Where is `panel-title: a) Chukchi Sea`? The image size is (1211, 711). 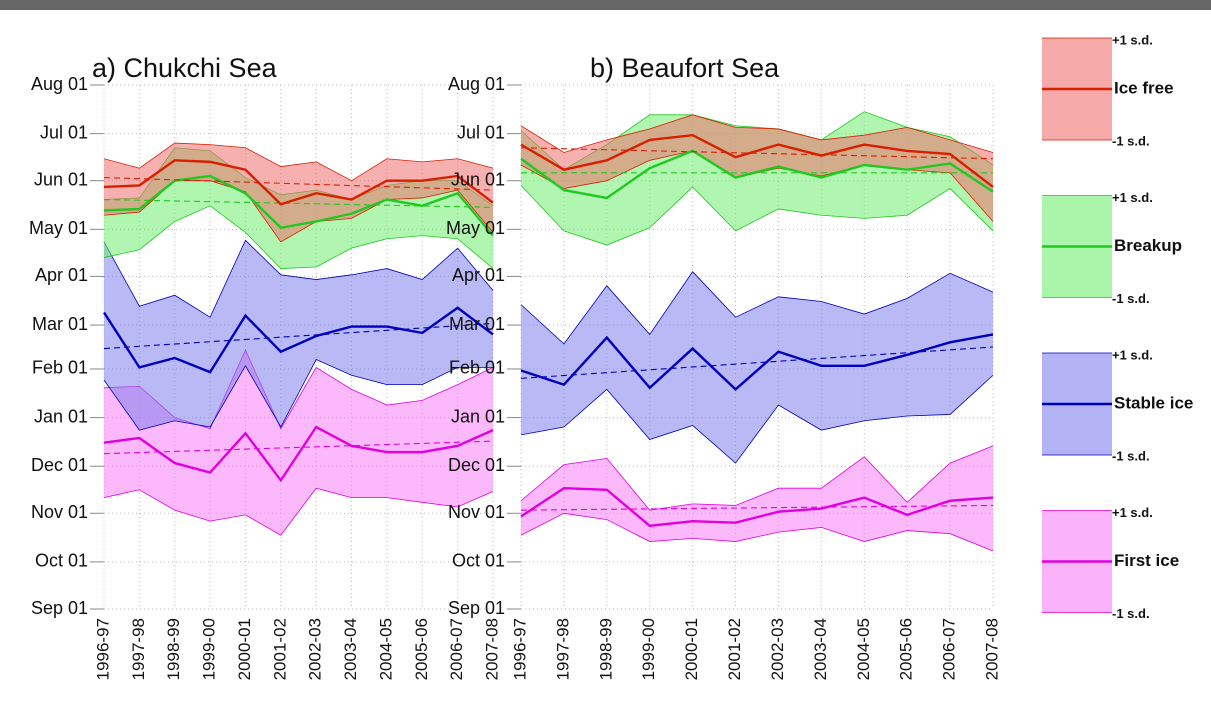
panel-title: a) Chukchi Sea is located at coordinates (185, 68).